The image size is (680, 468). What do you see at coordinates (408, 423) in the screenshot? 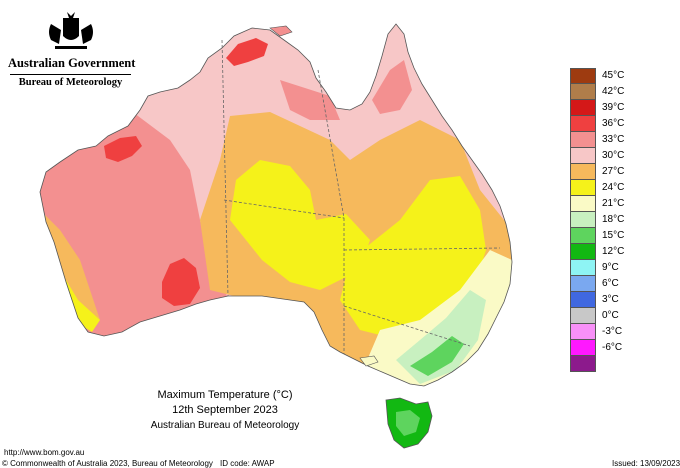
I see `tasmania-highlands` at bounding box center [408, 423].